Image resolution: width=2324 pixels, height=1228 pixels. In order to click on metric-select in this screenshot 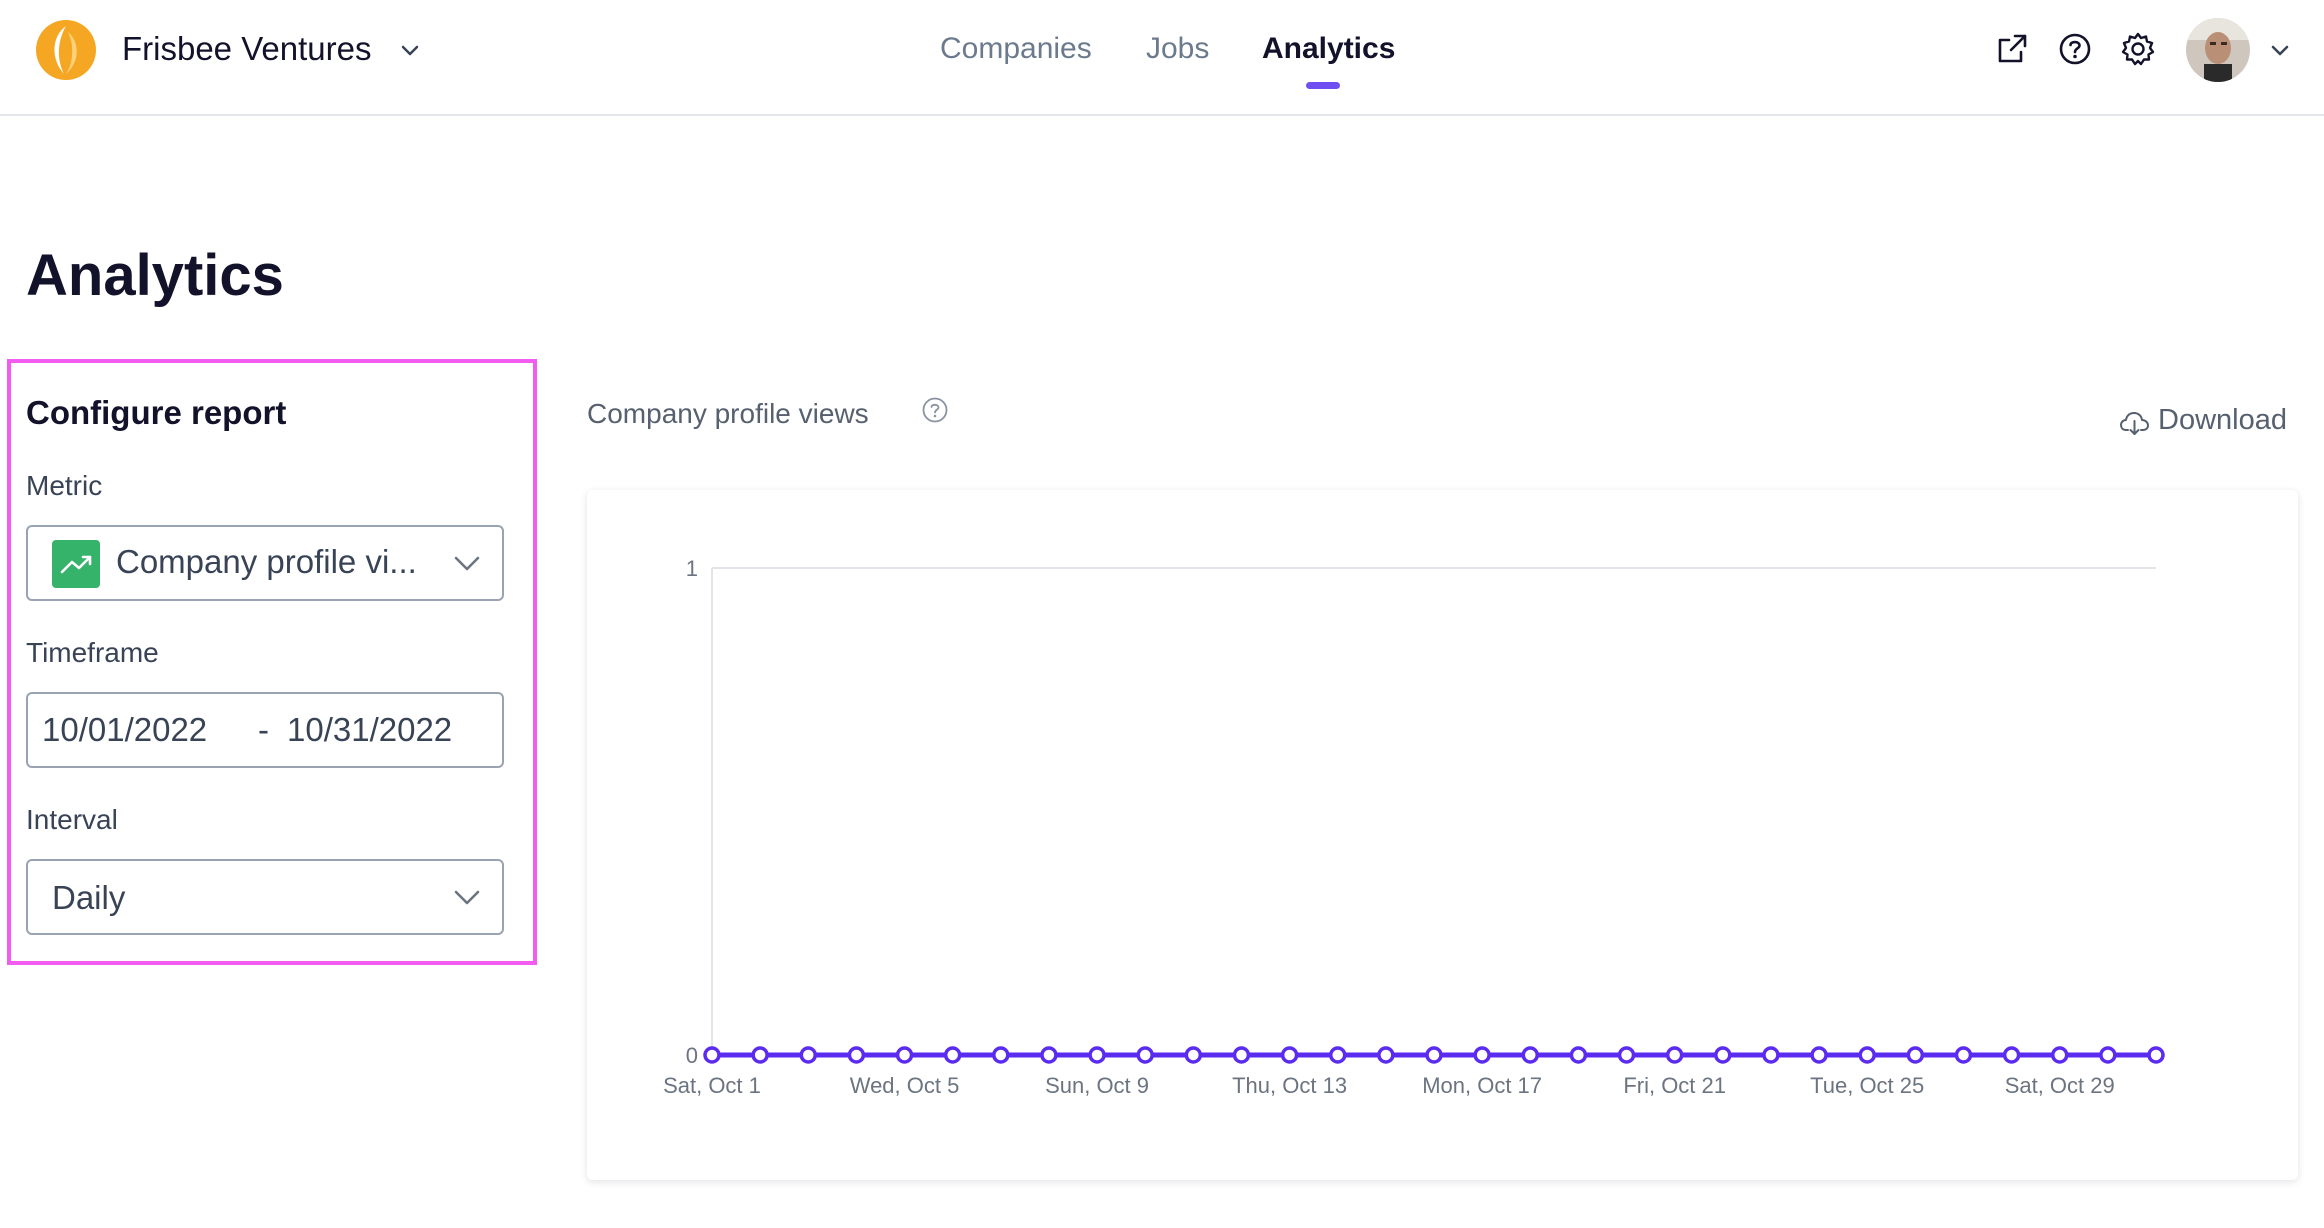, I will do `click(265, 563)`.